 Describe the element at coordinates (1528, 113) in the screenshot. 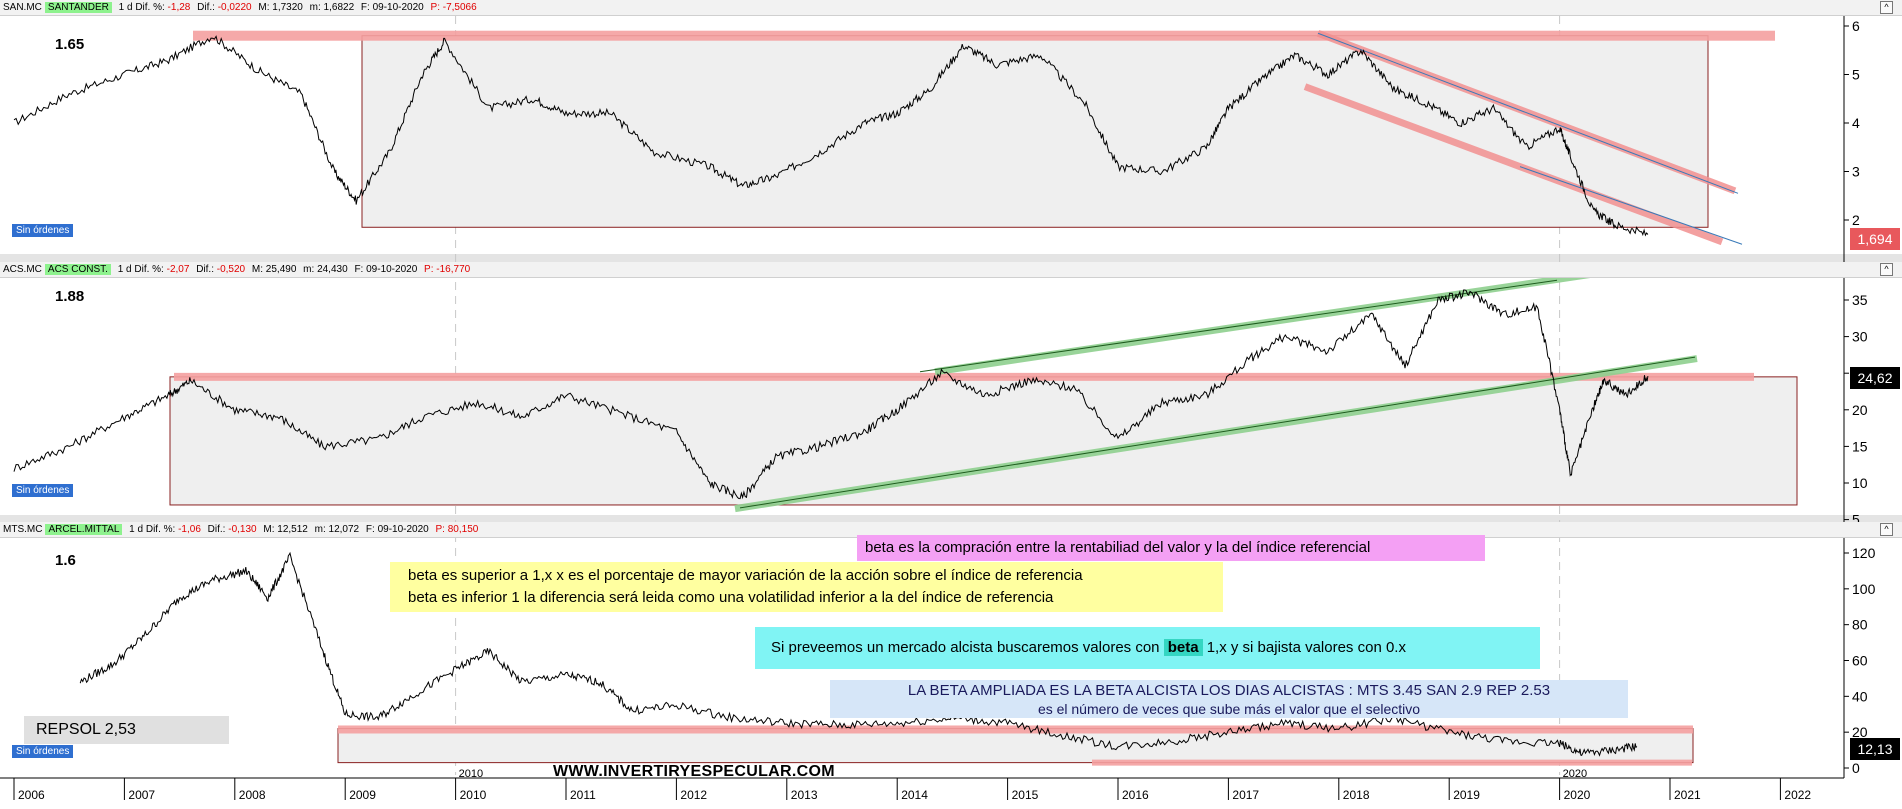

I see `san-channel-upper-thin` at that location.